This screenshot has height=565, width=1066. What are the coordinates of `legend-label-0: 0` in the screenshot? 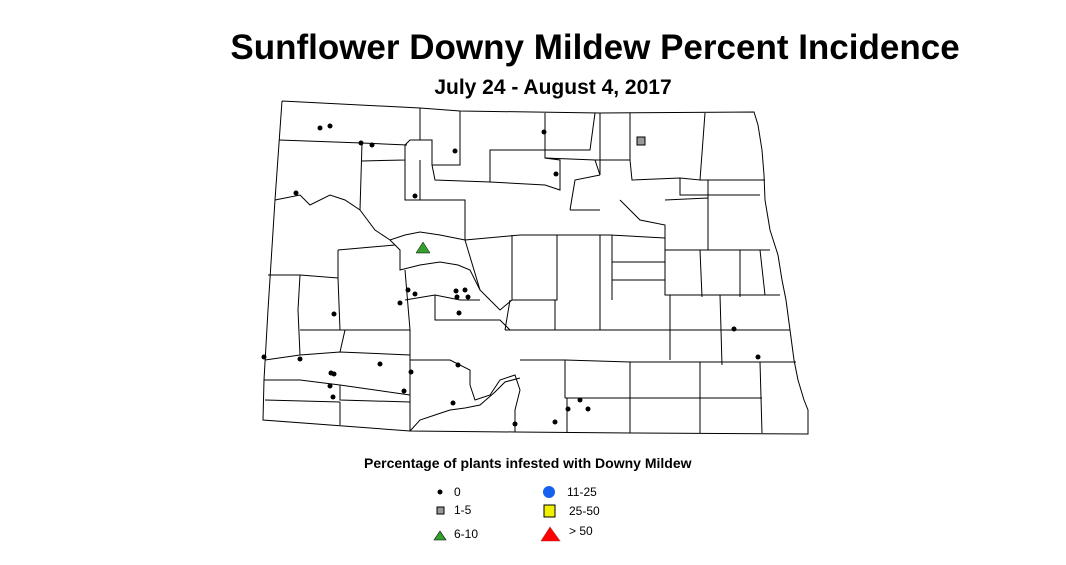 It's located at (457, 492).